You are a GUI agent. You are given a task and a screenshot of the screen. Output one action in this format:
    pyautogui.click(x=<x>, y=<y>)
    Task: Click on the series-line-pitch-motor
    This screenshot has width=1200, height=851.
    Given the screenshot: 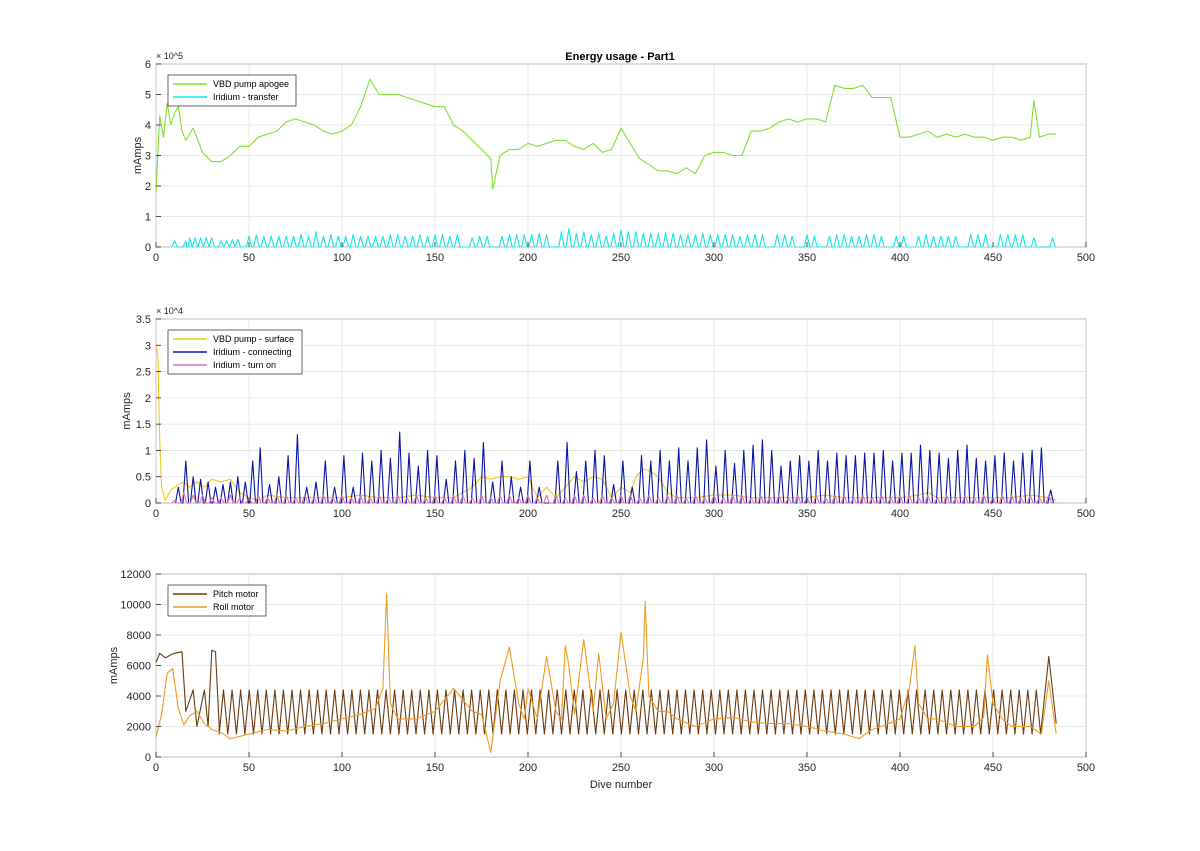 What is the action you would take?
    pyautogui.click(x=606, y=692)
    